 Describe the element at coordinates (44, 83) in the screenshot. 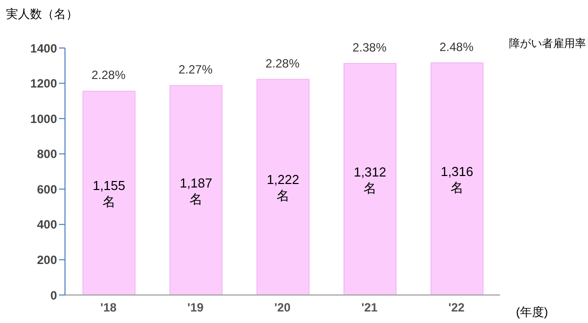

I see `y-tick-label: 1200` at that location.